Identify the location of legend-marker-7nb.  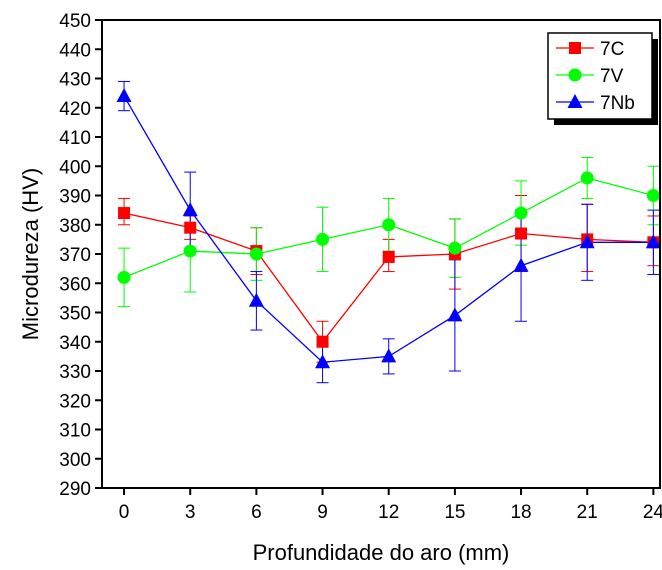
(575, 101).